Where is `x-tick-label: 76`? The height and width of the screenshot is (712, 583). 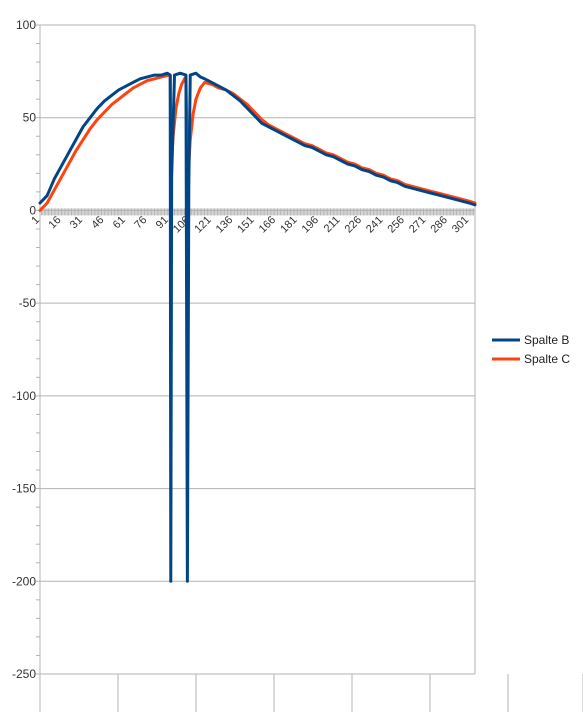
x-tick-label: 76 is located at coordinates (140, 222).